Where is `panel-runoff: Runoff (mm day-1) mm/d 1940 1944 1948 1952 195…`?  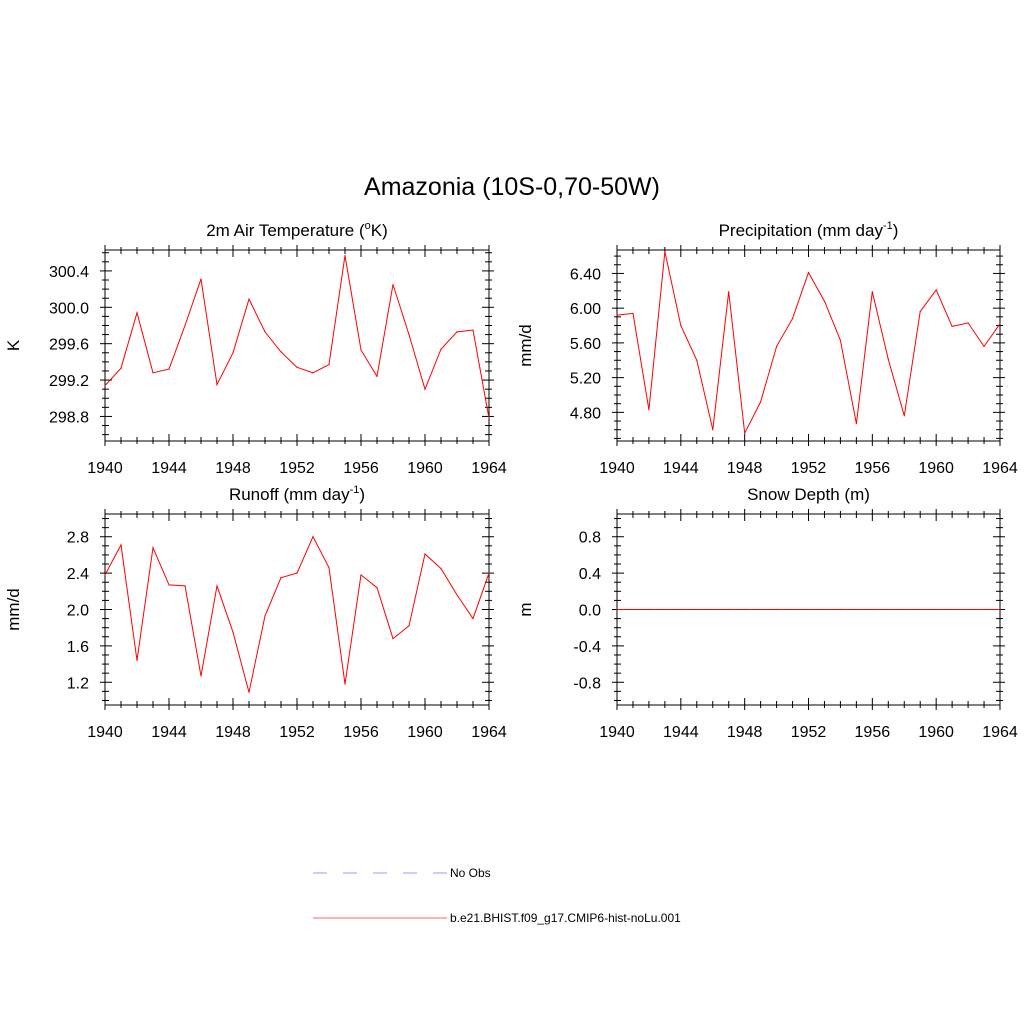 panel-runoff: Runoff (mm day-1) mm/d 1940 1944 1948 1952 195… is located at coordinates (255, 612).